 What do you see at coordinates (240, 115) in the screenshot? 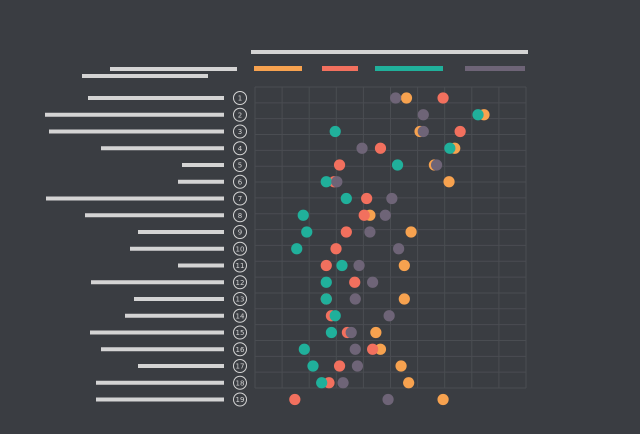
I see `row-number-label: 2` at bounding box center [240, 115].